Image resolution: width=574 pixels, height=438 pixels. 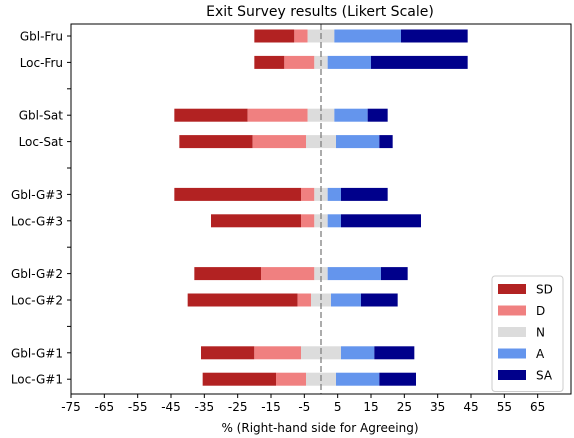 What do you see at coordinates (358, 142) in the screenshot?
I see `bar-Loc-Sat-A` at bounding box center [358, 142].